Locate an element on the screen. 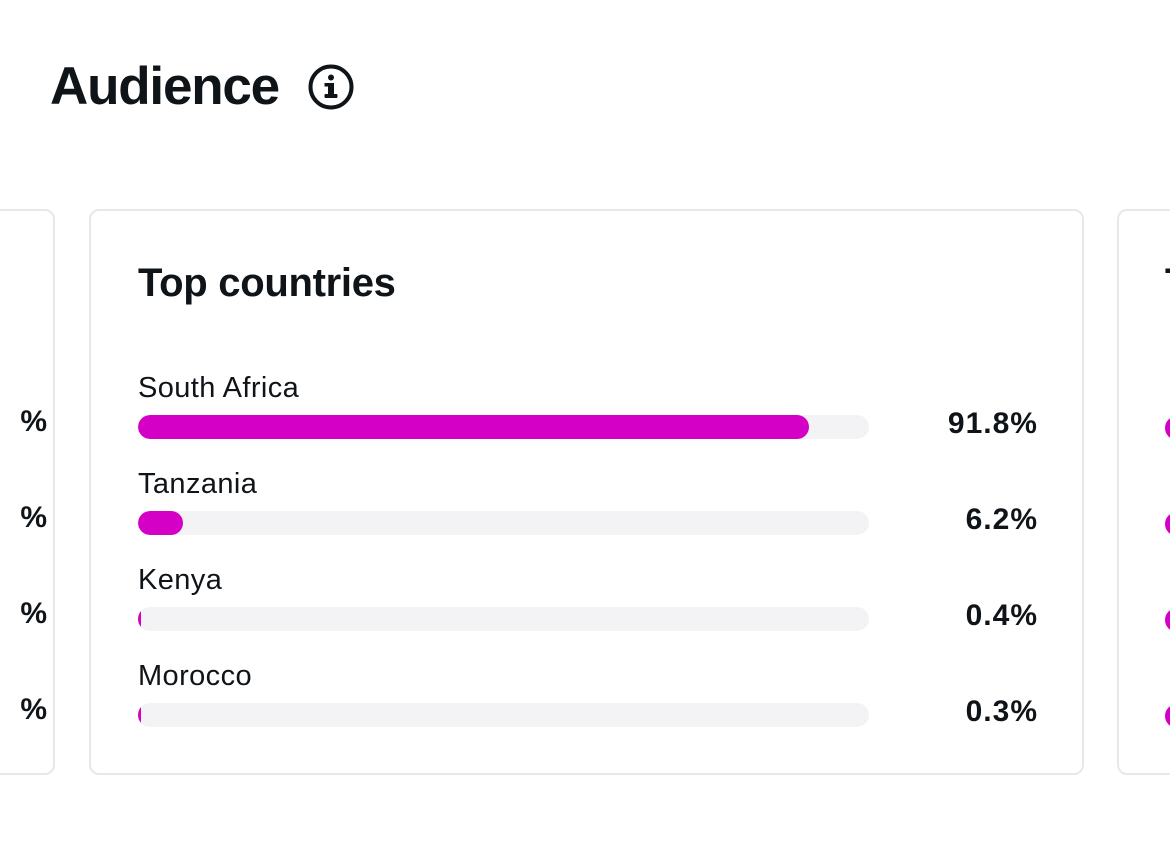 Image resolution: width=1170 pixels, height=847 pixels. section-header: Audience is located at coordinates (202, 87).